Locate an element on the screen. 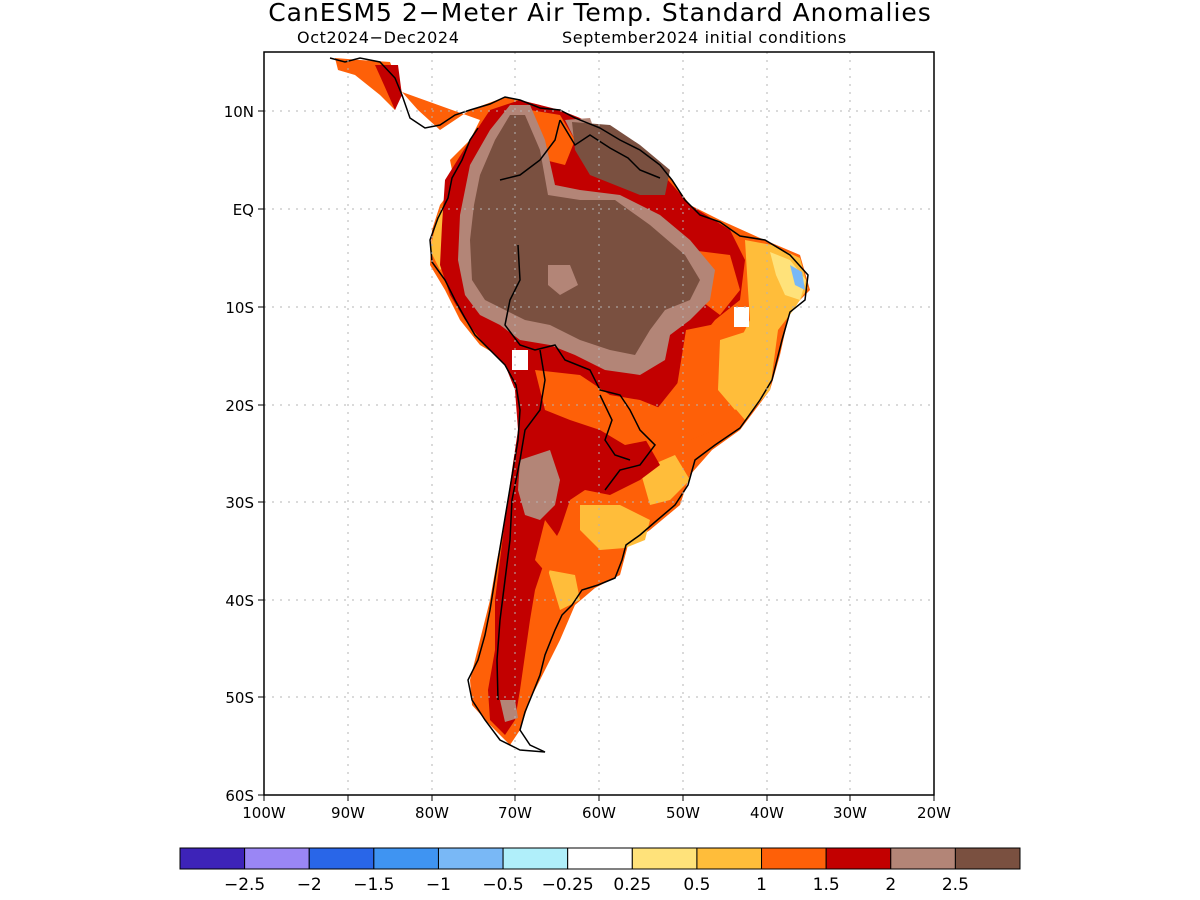 This screenshot has width=1200, height=900. legend-label: −1.5 is located at coordinates (373, 885).